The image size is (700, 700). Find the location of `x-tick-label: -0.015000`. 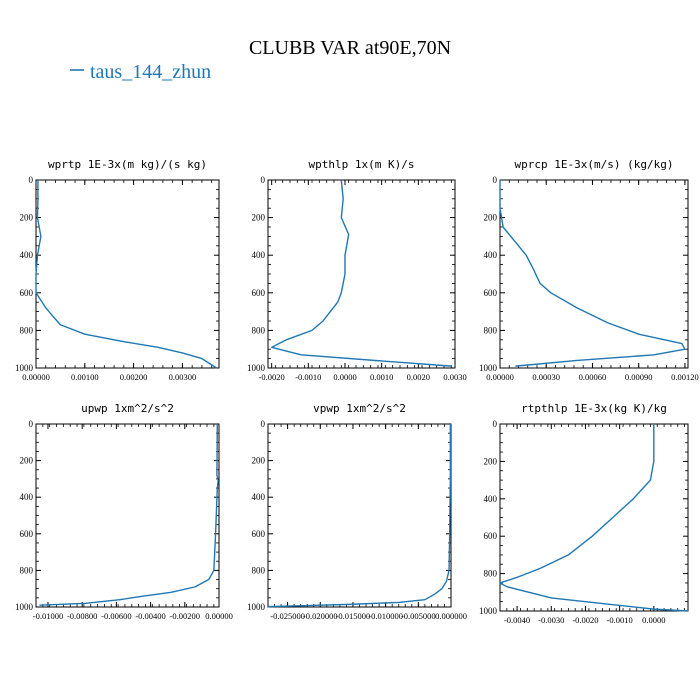

x-tick-label: -0.015000 is located at coordinates (353, 616).